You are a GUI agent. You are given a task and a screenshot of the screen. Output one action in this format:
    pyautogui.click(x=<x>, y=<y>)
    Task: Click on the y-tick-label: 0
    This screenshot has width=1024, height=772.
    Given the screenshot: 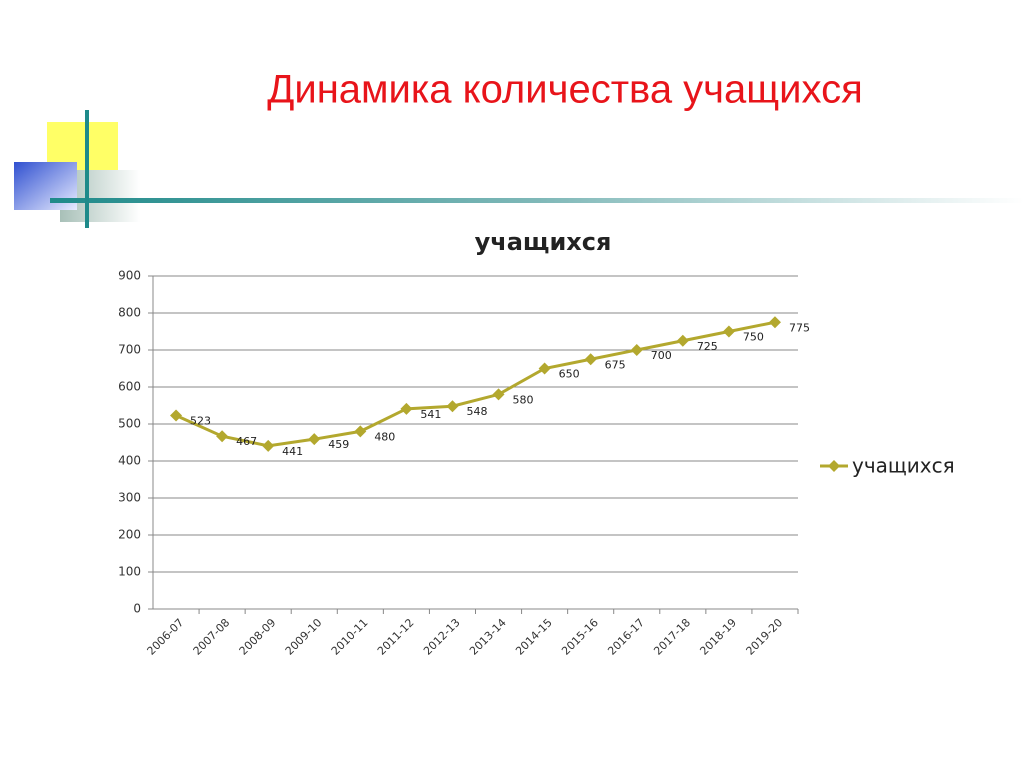 What is the action you would take?
    pyautogui.click(x=137, y=609)
    